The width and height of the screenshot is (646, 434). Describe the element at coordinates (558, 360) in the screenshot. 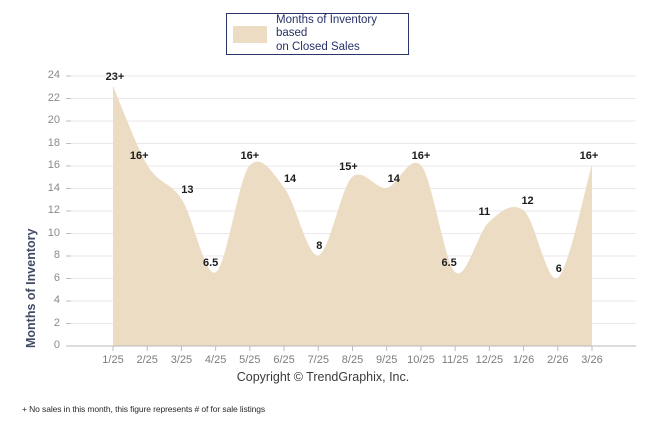

I see `x-tick-label: 2/26` at that location.